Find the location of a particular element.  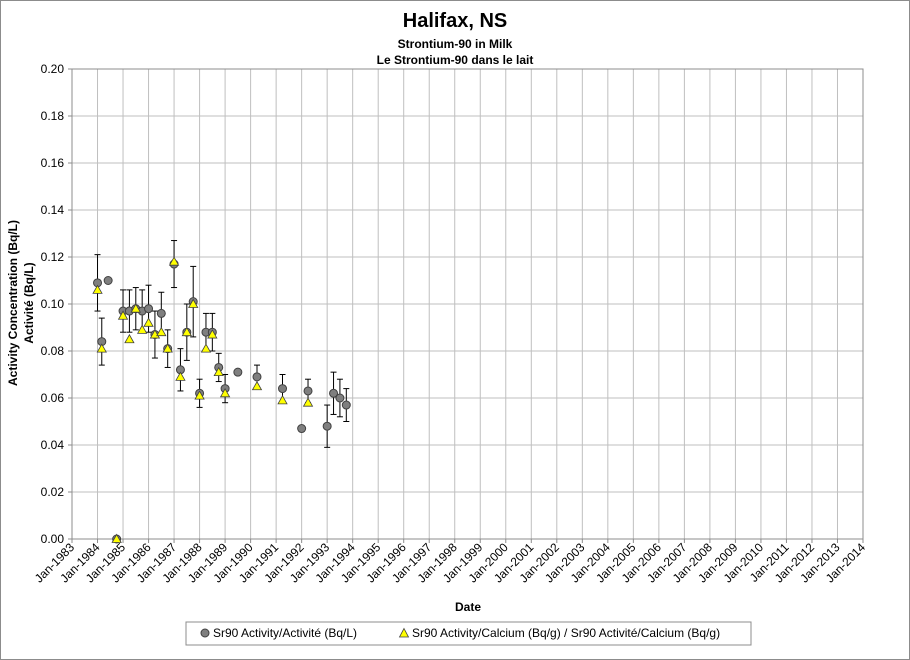

legend-box is located at coordinates (468, 633).